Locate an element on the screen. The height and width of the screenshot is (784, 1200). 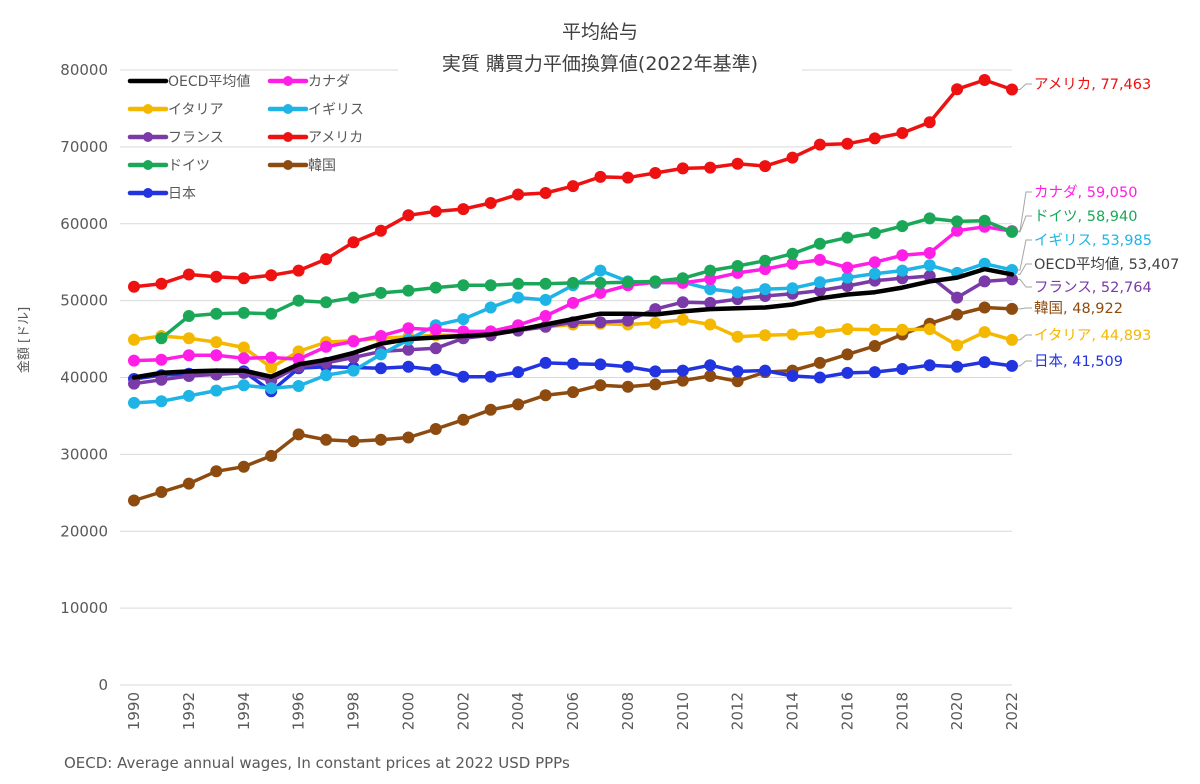
y-tick-label: 10000 is located at coordinates (84, 608).